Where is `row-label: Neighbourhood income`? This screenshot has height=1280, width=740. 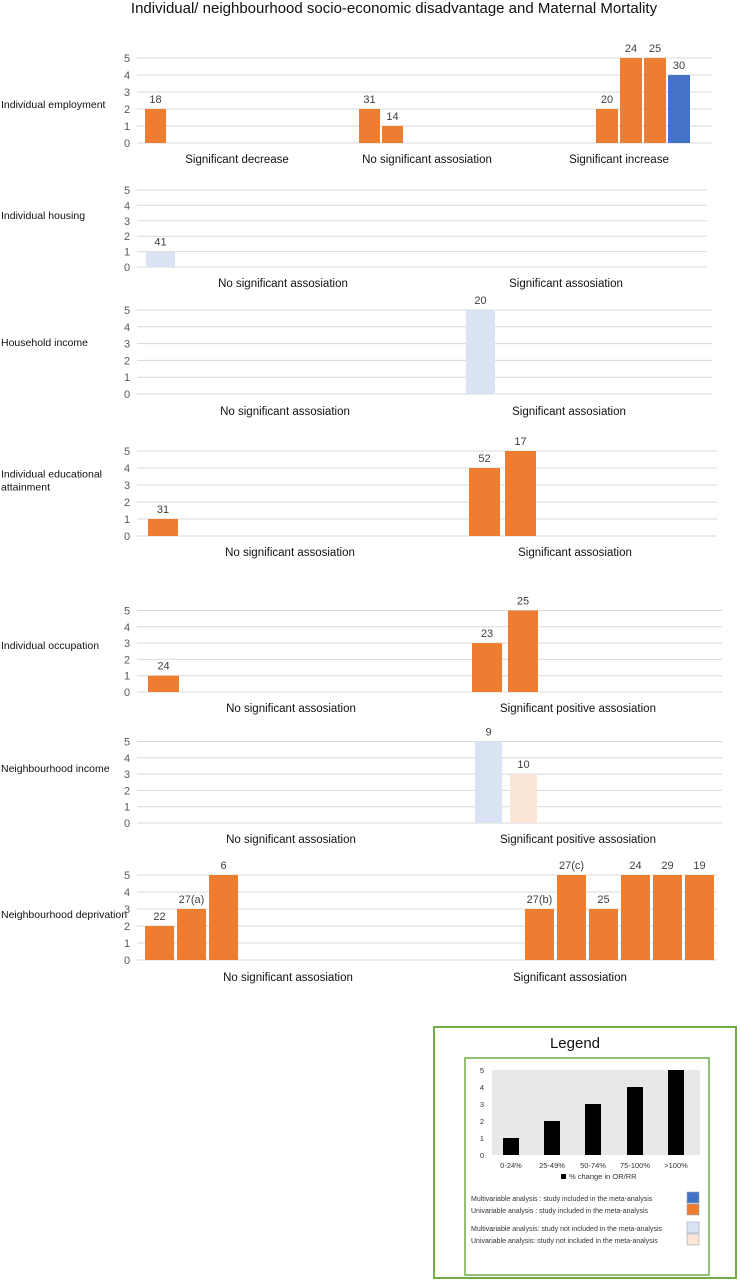 row-label: Neighbourhood income is located at coordinates (55, 769).